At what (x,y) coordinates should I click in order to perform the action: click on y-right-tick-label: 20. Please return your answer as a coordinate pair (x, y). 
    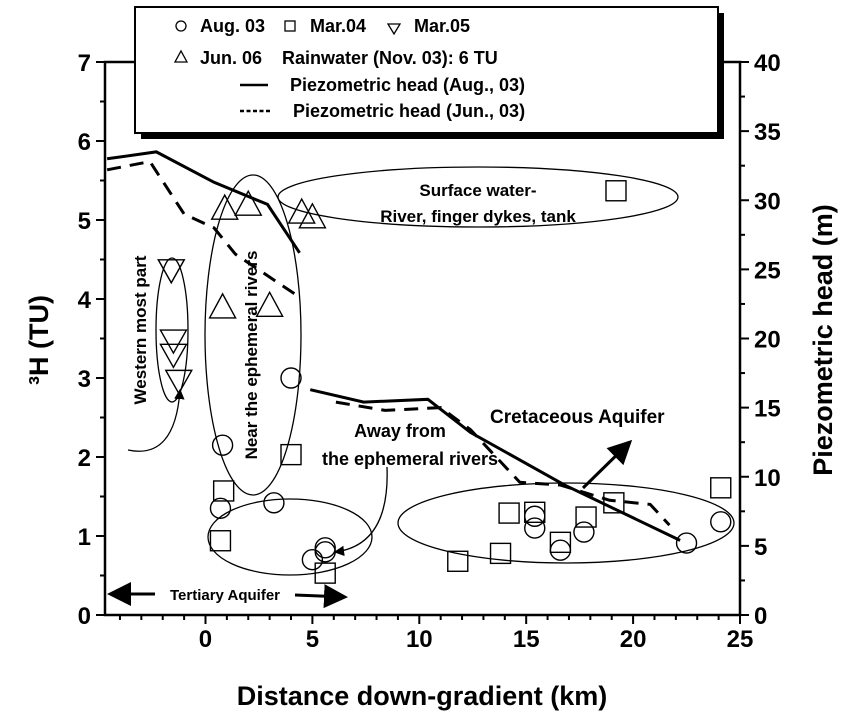
    Looking at the image, I should click on (767, 340).